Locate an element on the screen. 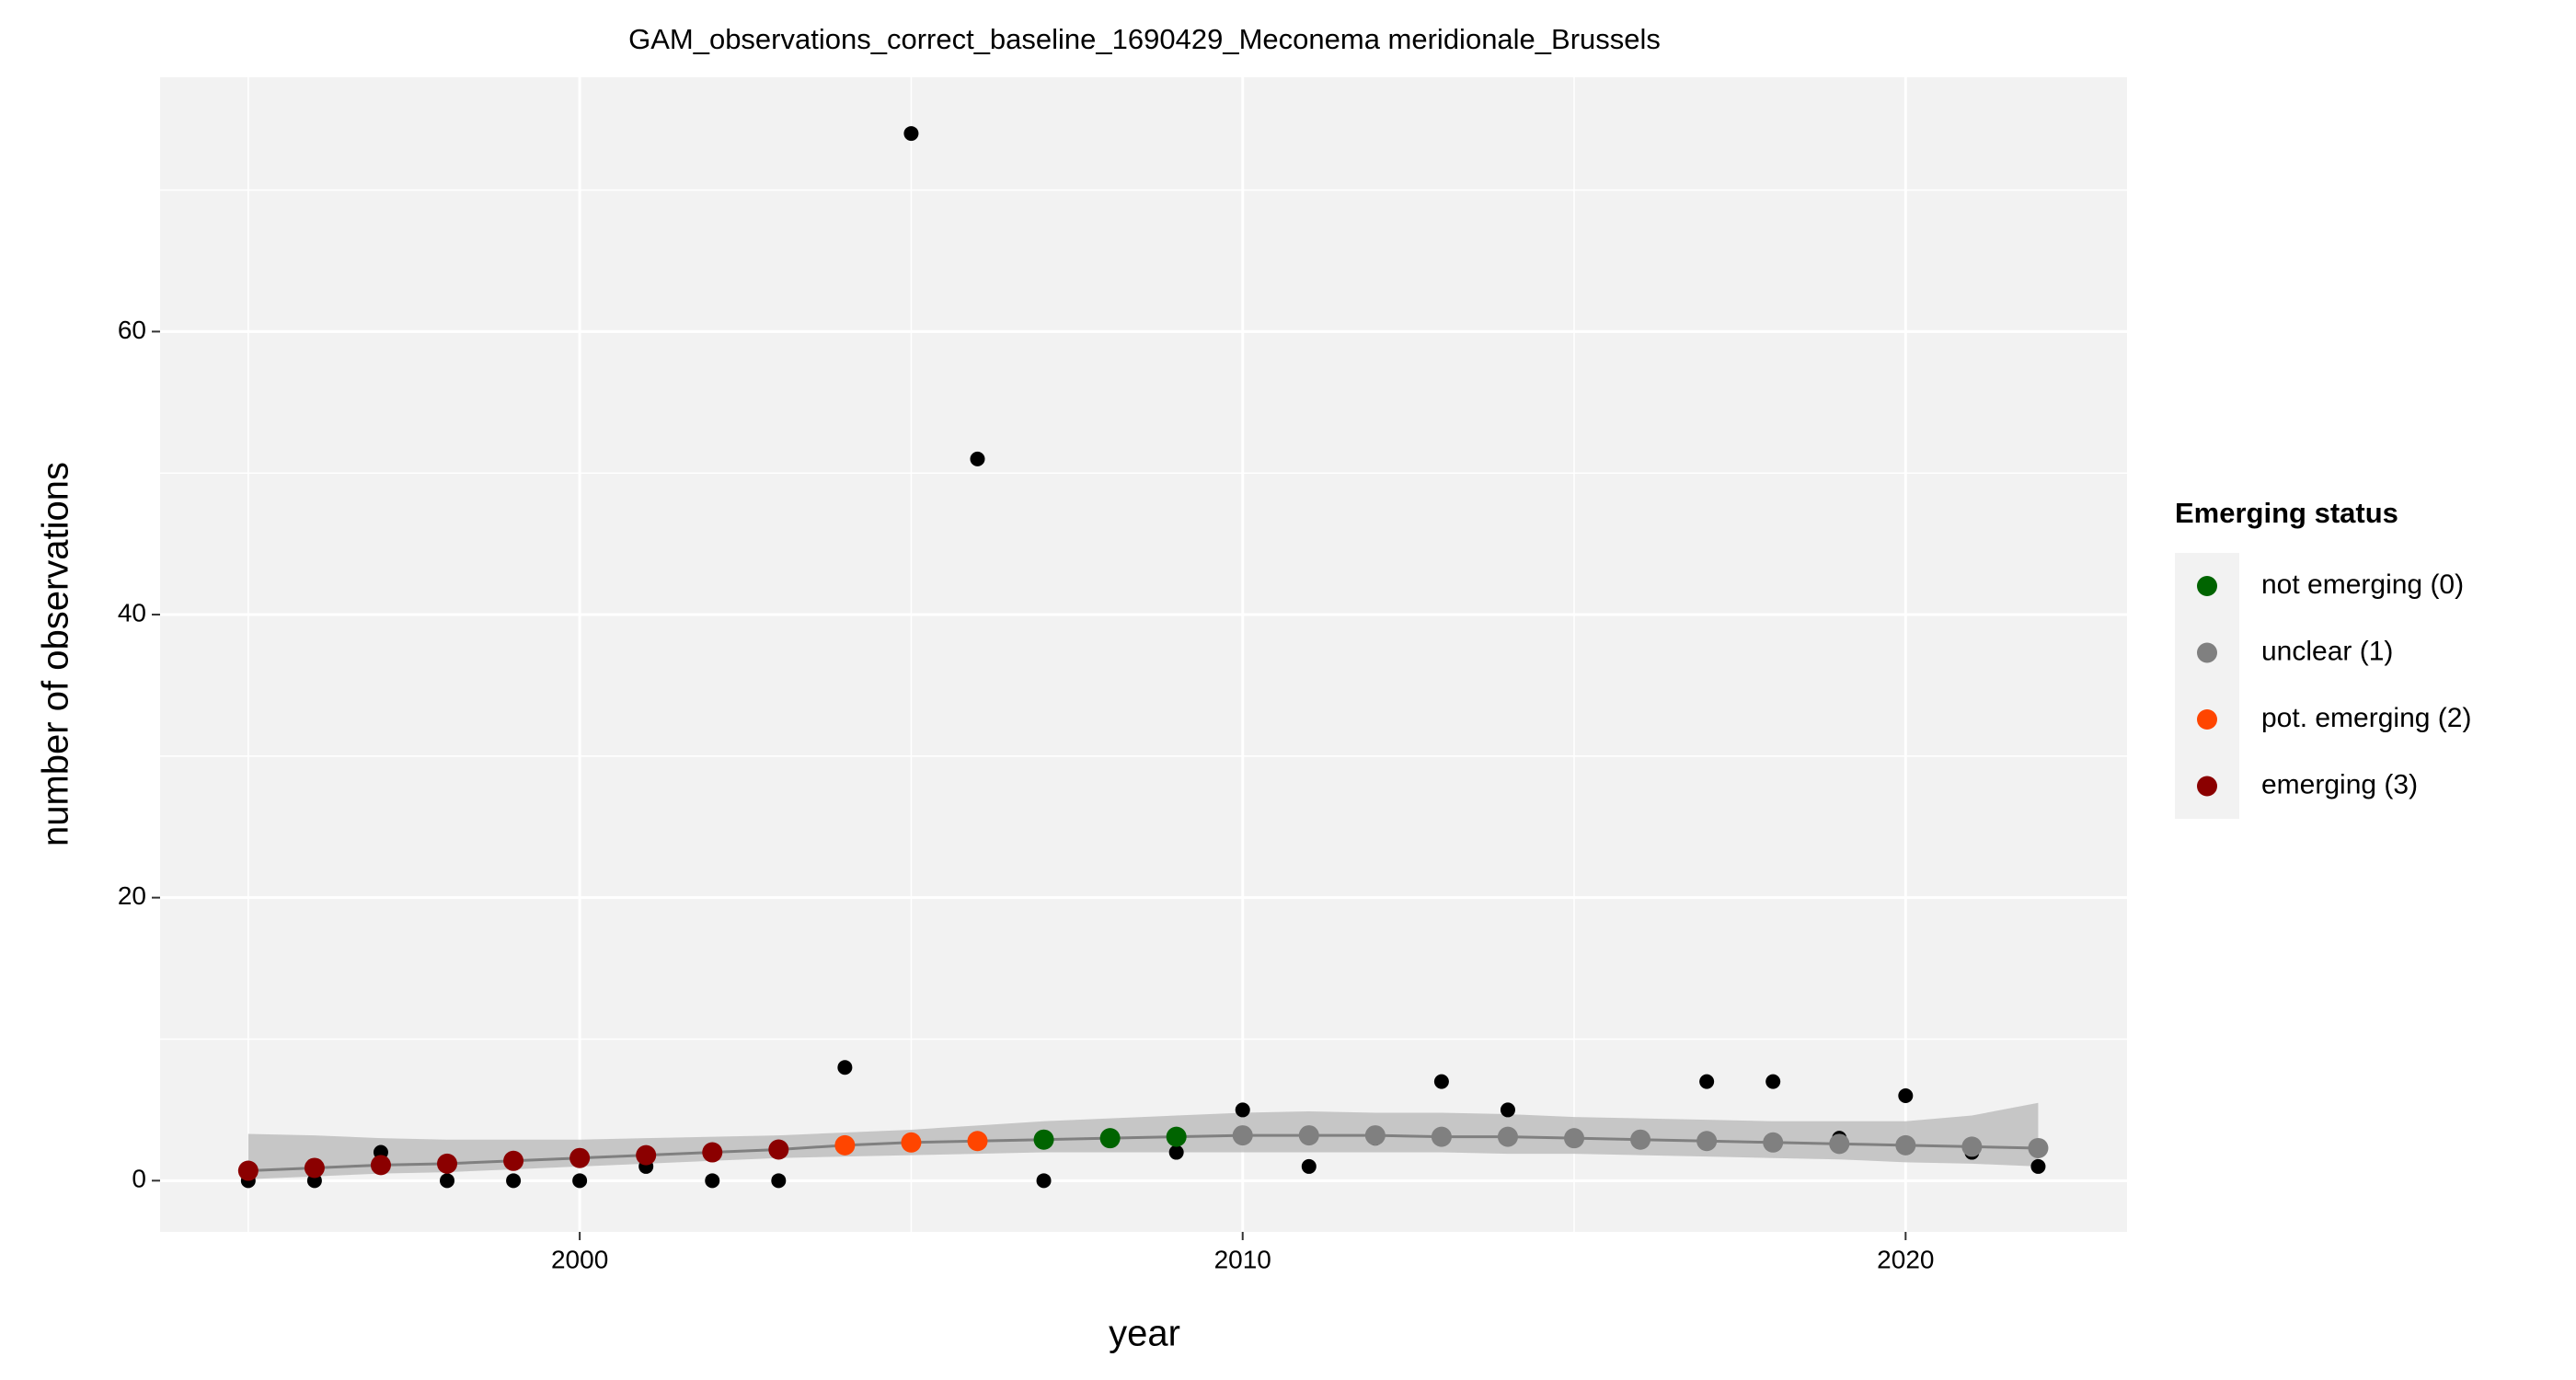  legend-key-background is located at coordinates (2207, 686).